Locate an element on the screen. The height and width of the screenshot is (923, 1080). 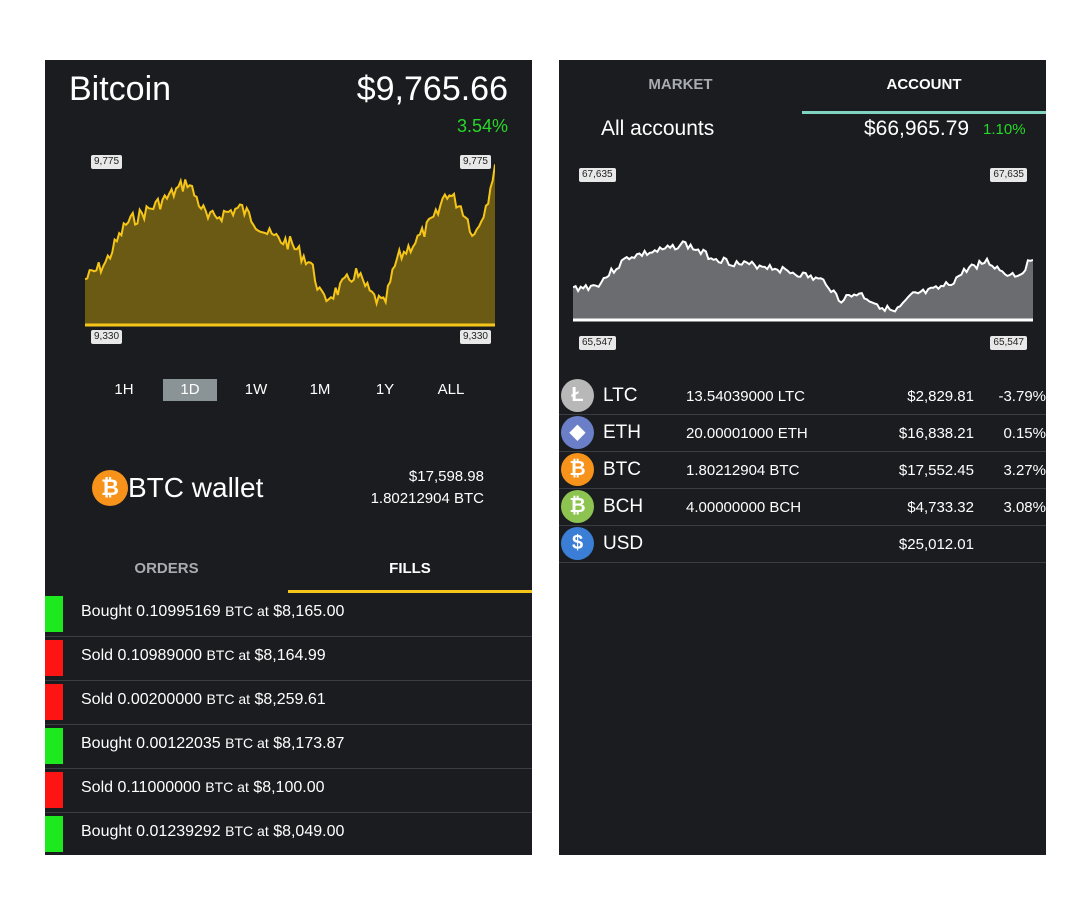
asset-value: $4,733.32 is located at coordinates (940, 507).